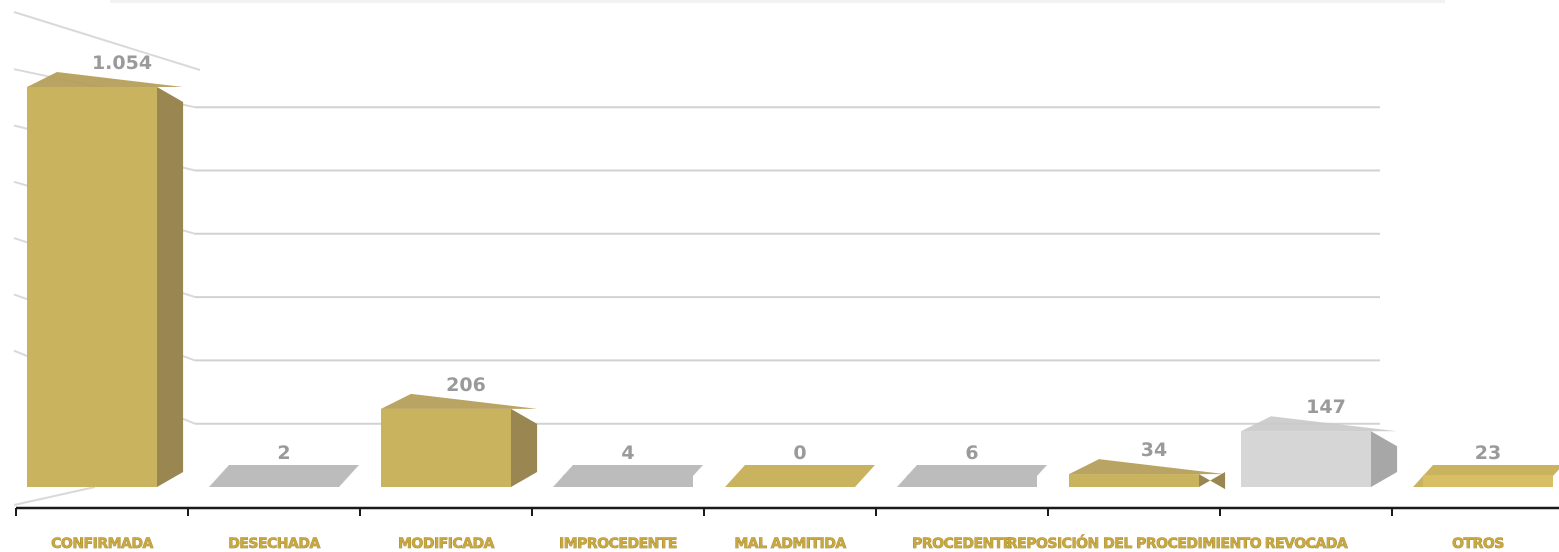 The height and width of the screenshot is (552, 1559). I want to click on chart-top-border, so click(777, 1).